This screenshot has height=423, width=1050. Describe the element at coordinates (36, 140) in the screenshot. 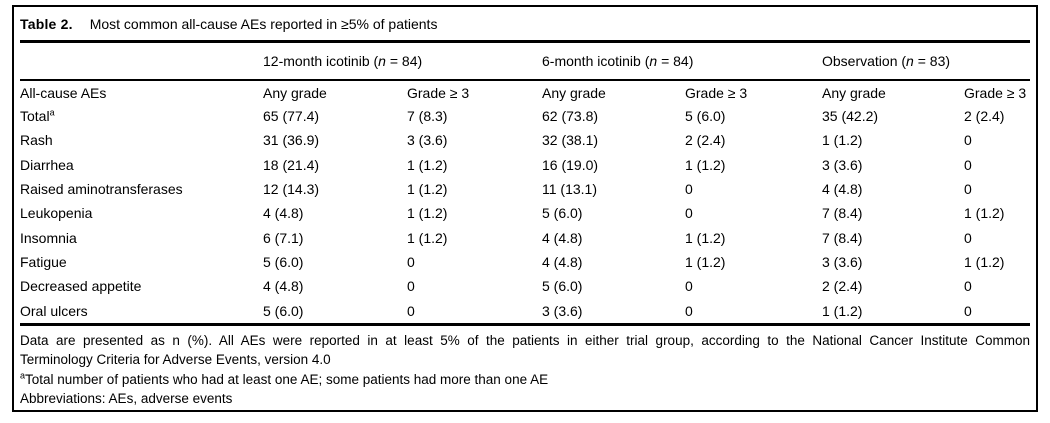

I see `row-label: Rash` at that location.